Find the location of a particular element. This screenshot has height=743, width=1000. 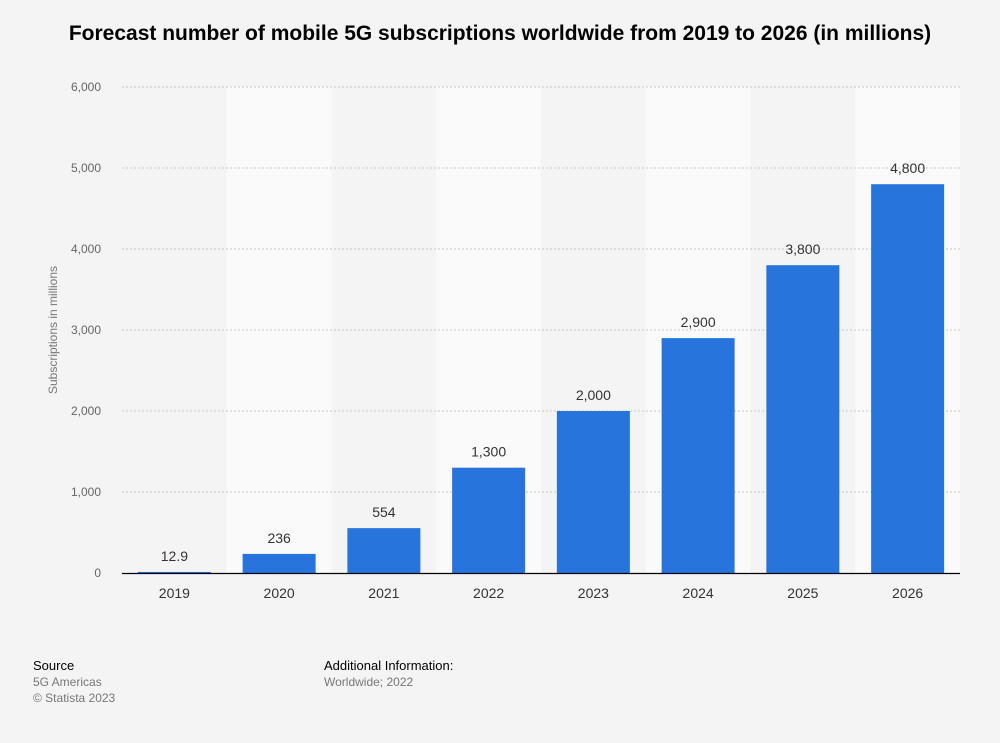

x-tick-label: 2020 is located at coordinates (279, 593).